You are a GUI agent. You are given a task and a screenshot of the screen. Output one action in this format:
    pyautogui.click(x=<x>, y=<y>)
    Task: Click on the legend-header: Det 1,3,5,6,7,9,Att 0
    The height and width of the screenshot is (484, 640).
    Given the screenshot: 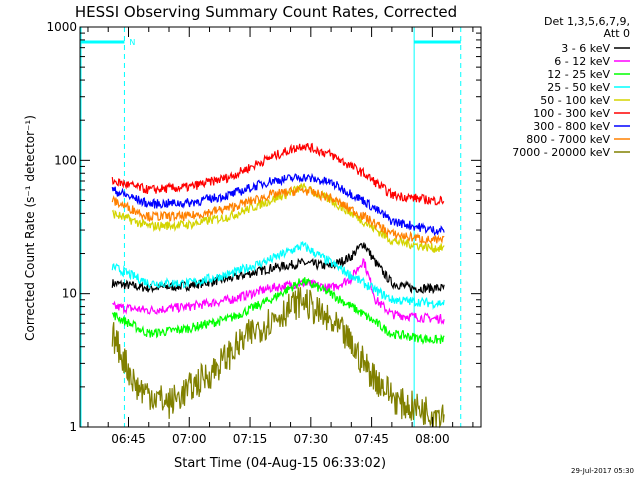 What is the action you would take?
    pyautogui.click(x=587, y=27)
    